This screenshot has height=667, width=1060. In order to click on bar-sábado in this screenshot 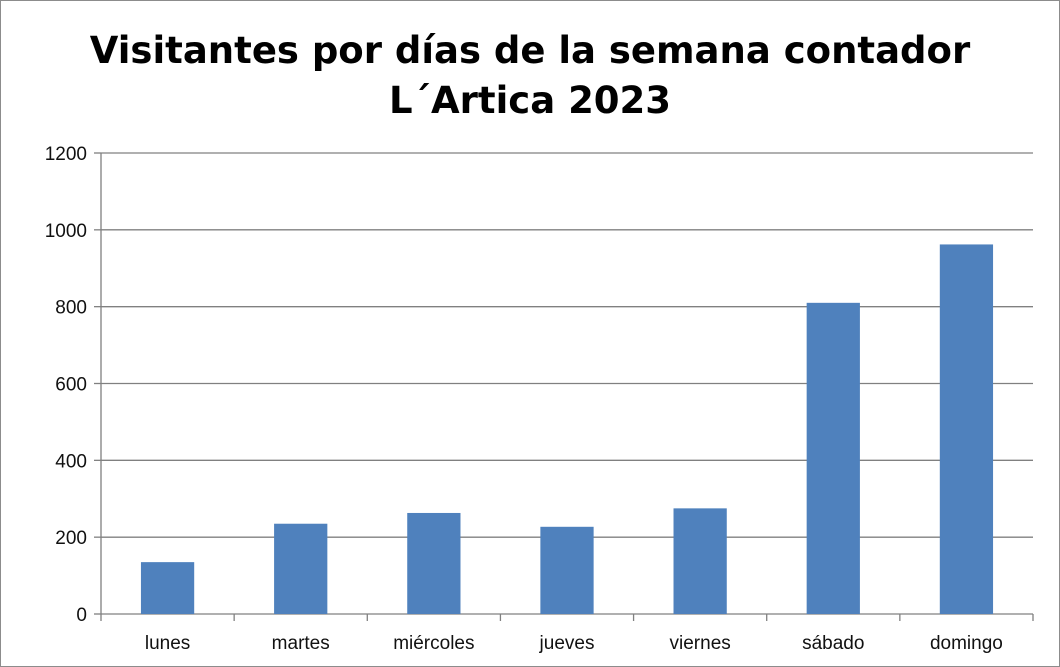, I will do `click(833, 458)`.